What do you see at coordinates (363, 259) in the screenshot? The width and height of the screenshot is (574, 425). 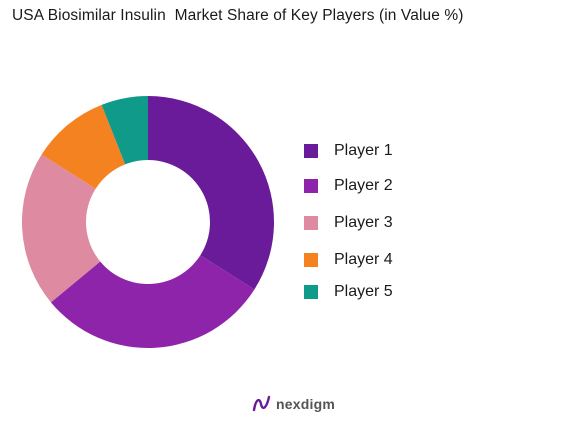 I see `legend-label-player-4: Player 4` at bounding box center [363, 259].